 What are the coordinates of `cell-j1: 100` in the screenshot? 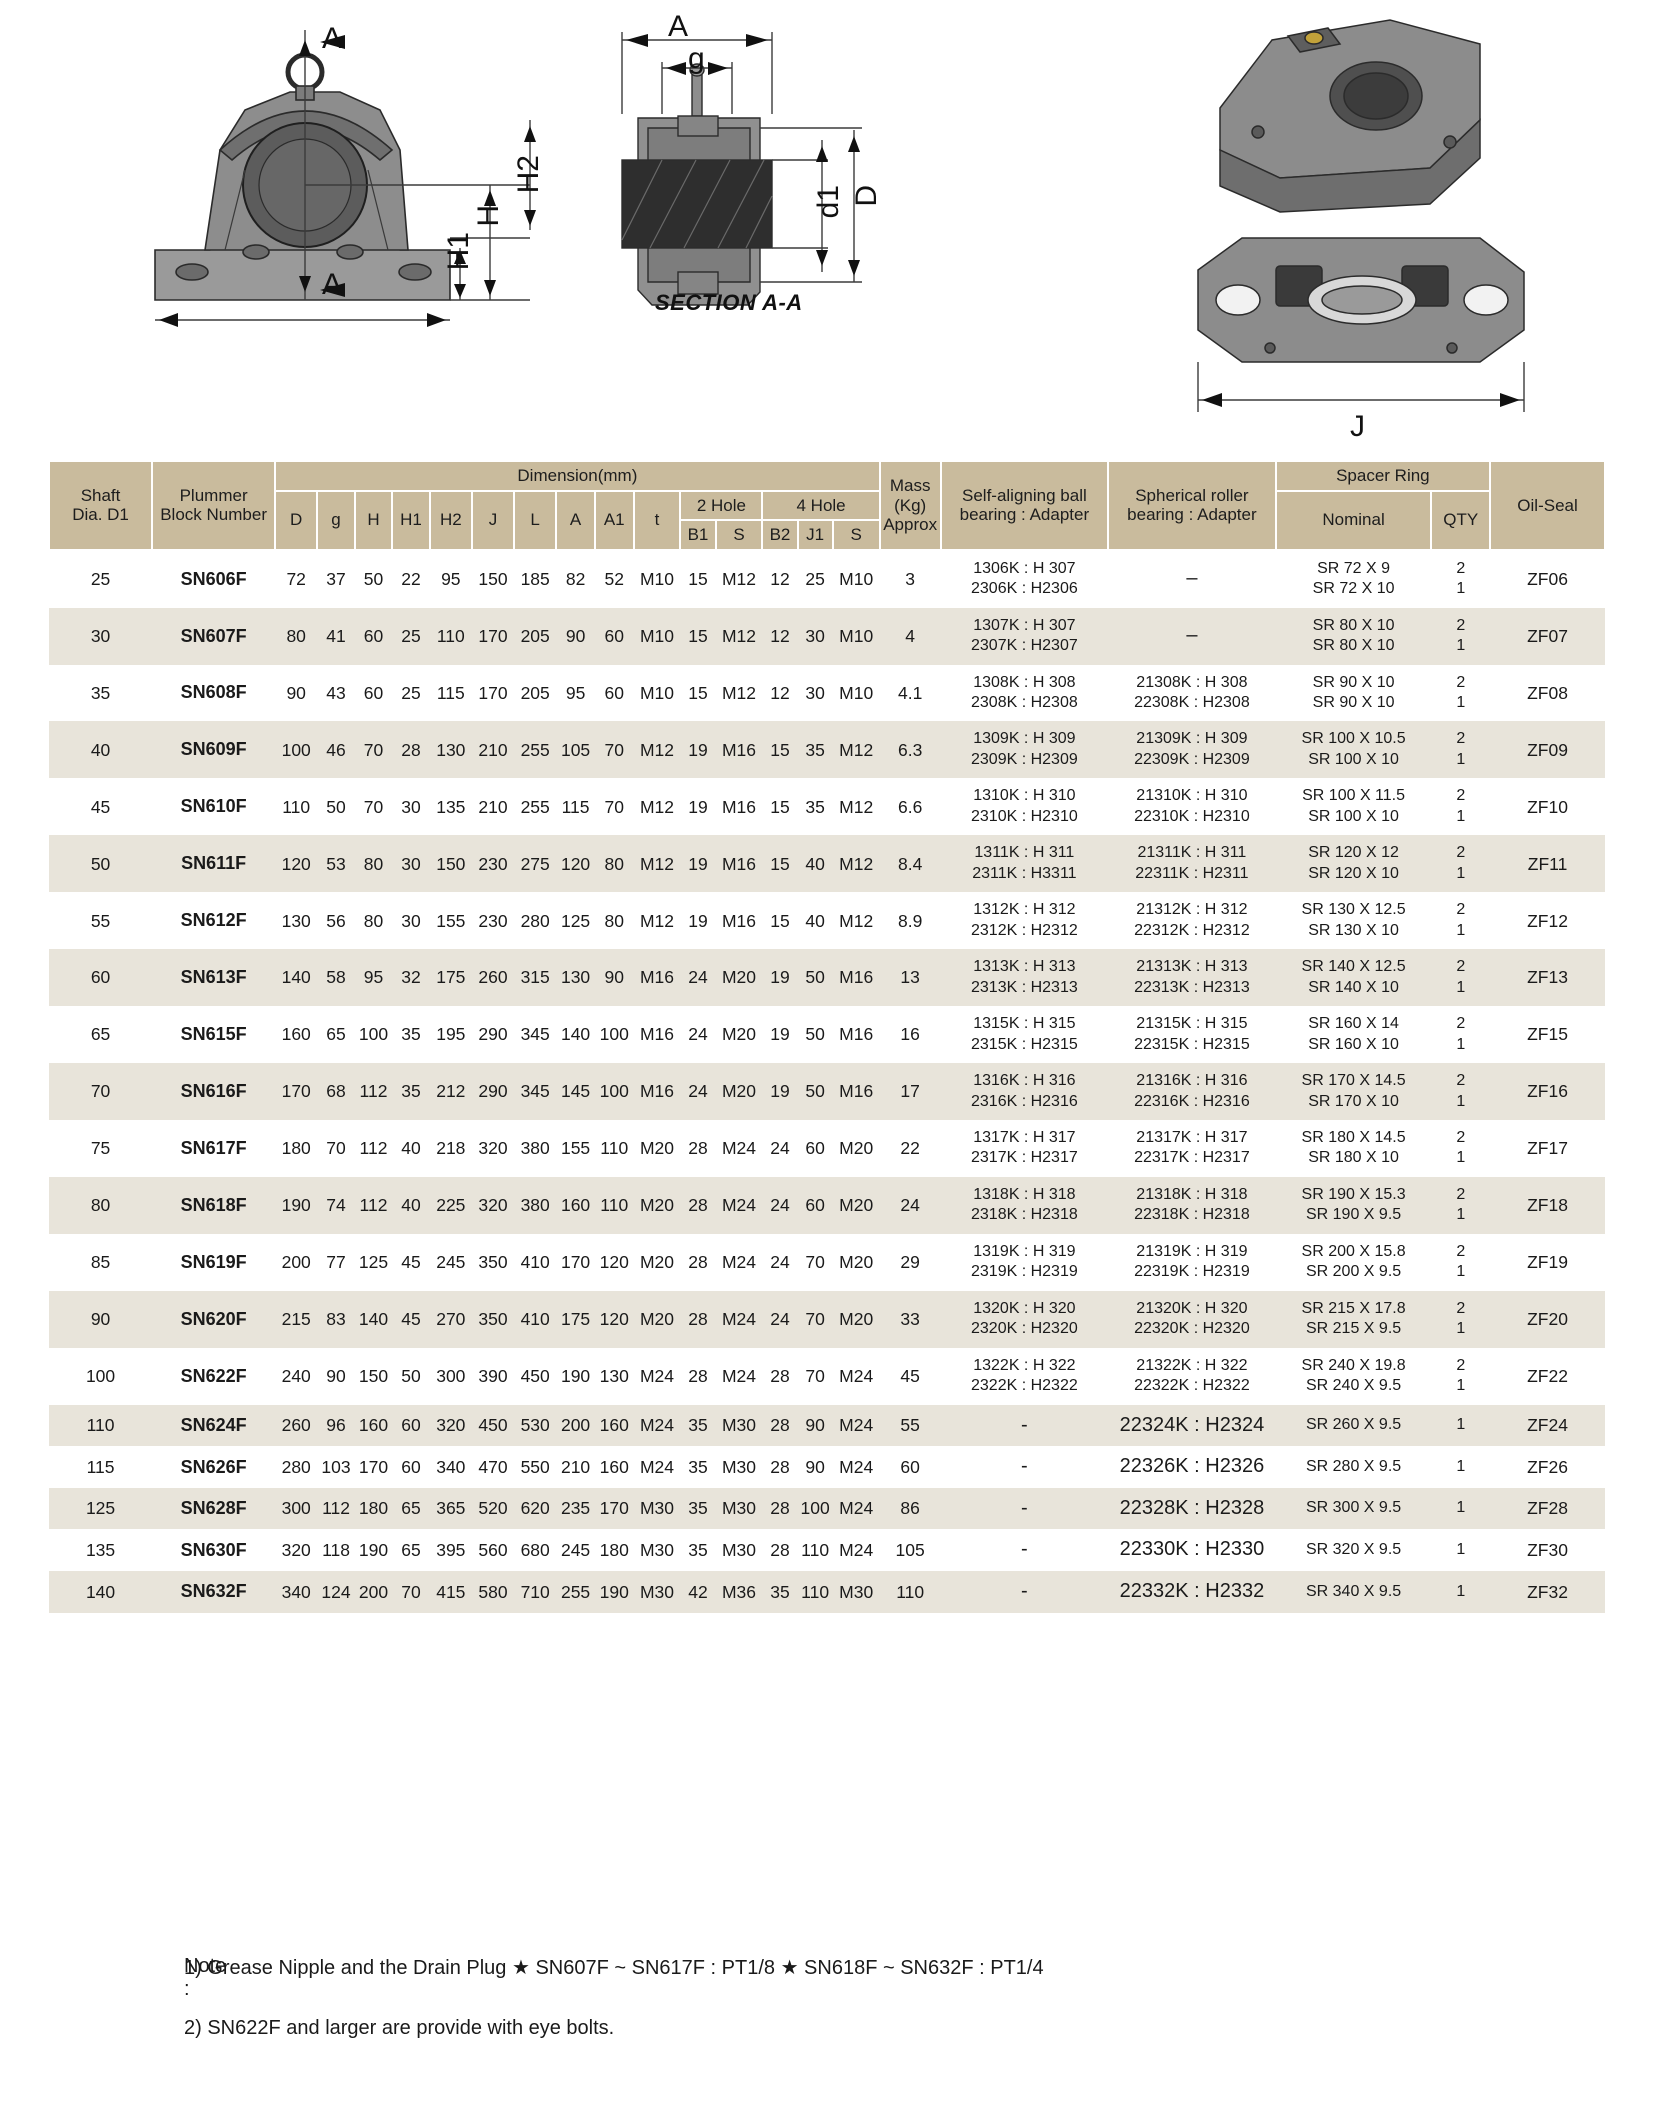 It's located at (815, 1508).